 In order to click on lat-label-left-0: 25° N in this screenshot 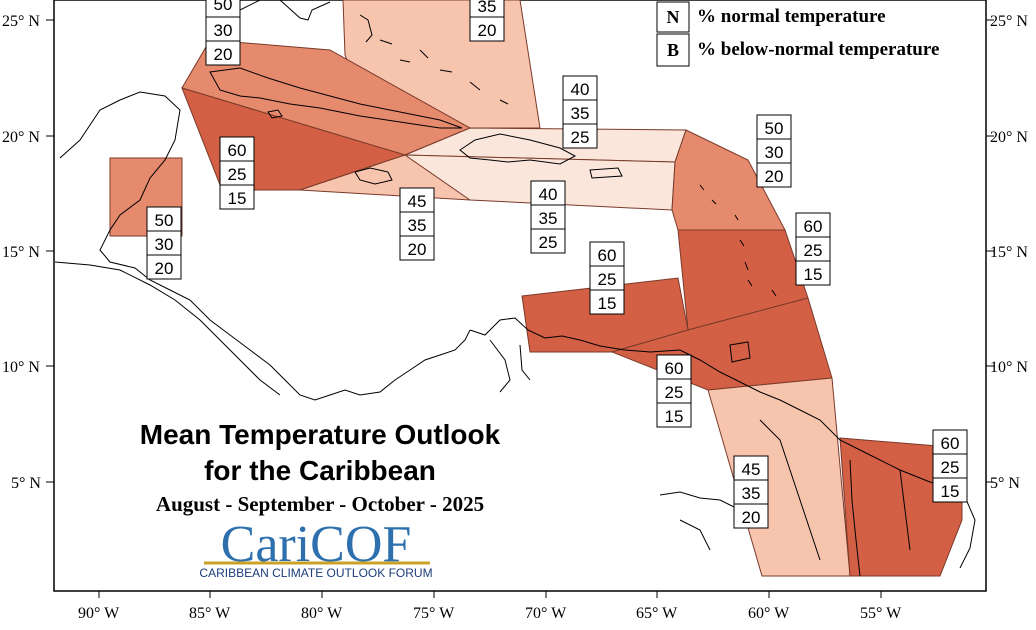, I will do `click(21, 21)`.